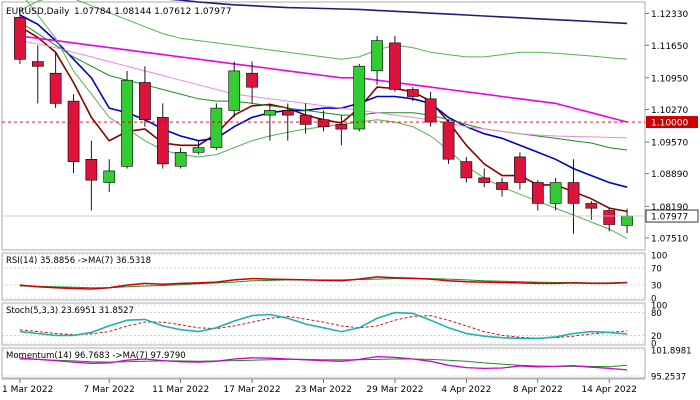 The width and height of the screenshot is (700, 400). What do you see at coordinates (656, 269) in the screenshot?
I see `level-label: 70` at bounding box center [656, 269].